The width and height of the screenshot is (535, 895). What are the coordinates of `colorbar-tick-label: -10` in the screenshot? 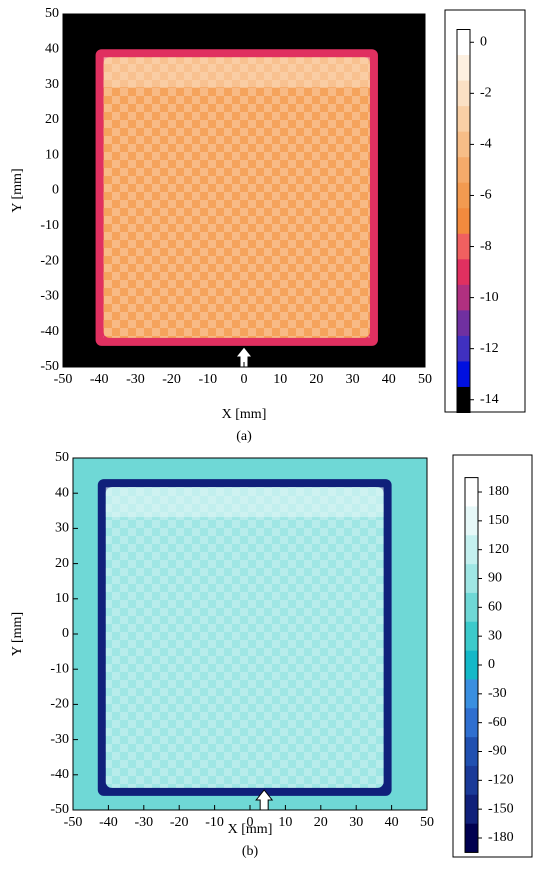 It's located at (489, 297).